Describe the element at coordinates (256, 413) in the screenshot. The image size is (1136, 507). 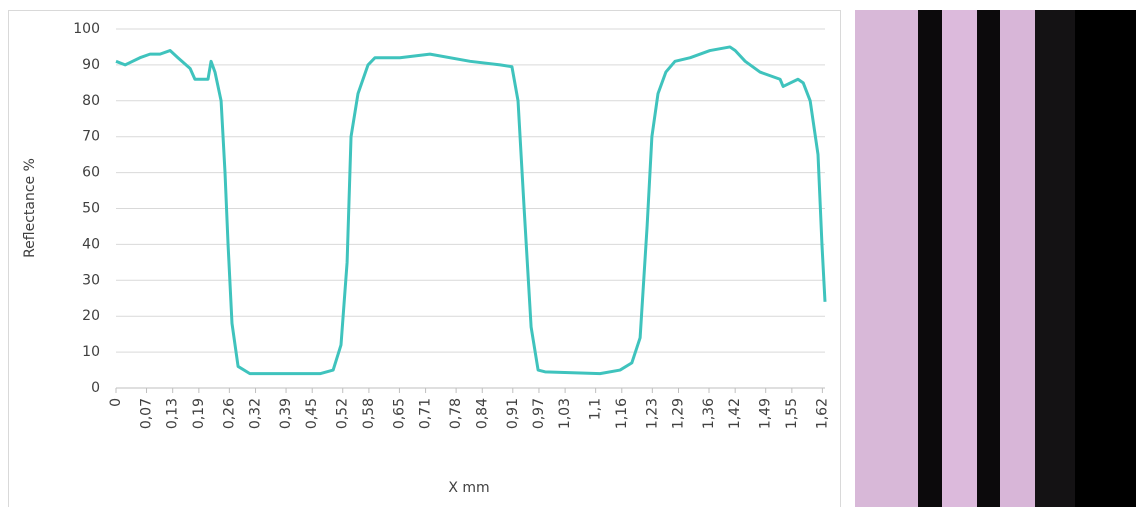
I see `x-tick-label: 0,32` at that location.